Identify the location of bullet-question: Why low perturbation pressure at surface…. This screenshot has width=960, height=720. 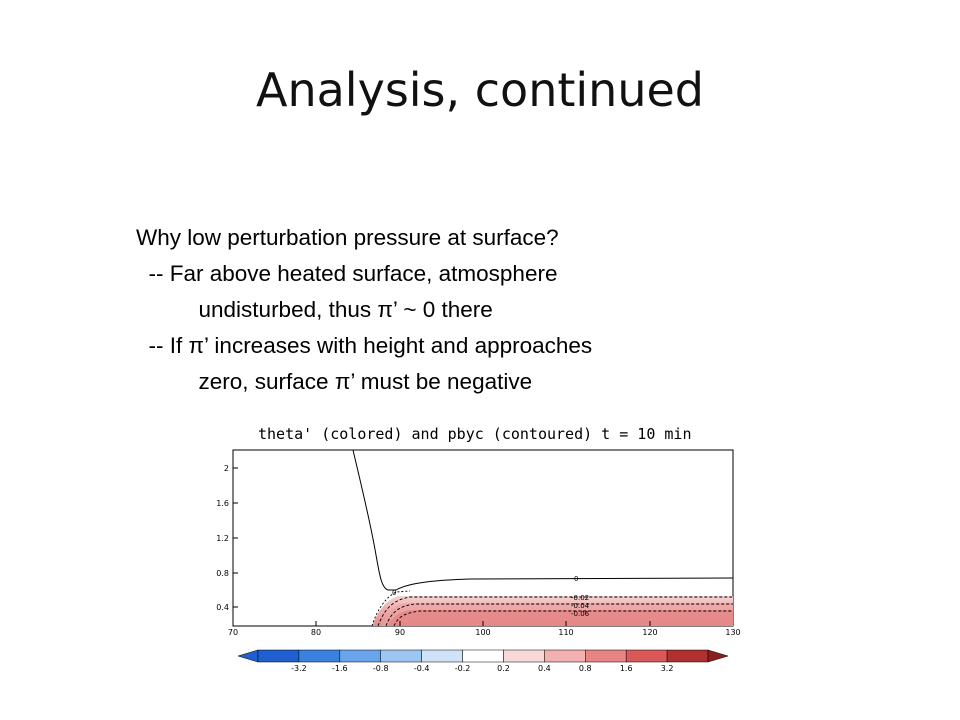
(347, 237).